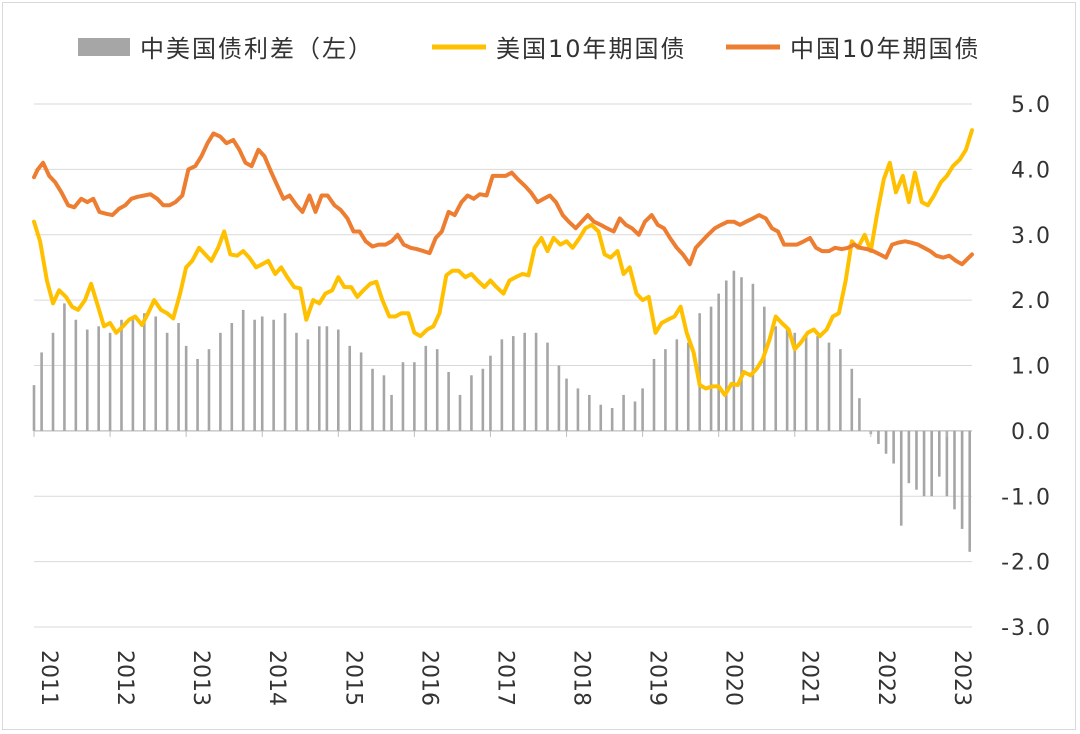 This screenshot has width=1080, height=734. I want to click on legend-swatch-spread, so click(104, 47).